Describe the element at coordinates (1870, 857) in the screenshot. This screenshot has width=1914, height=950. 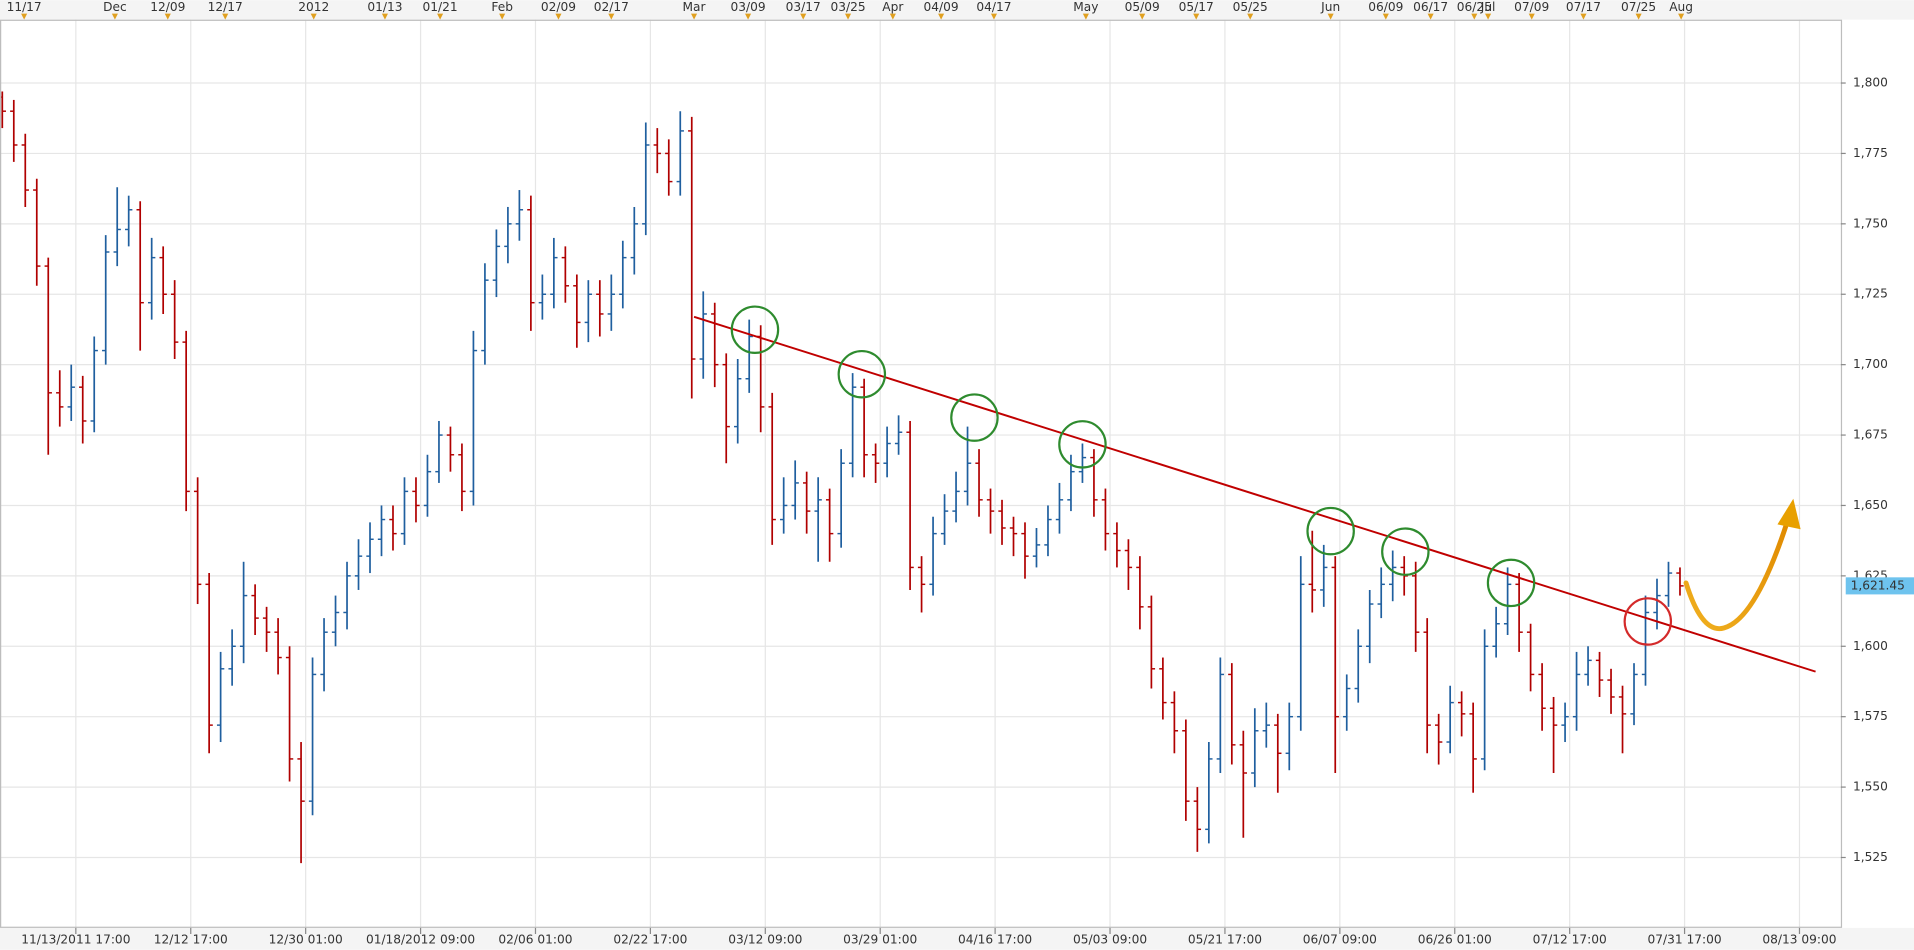
I see `y-tick-label: 1,525` at that location.